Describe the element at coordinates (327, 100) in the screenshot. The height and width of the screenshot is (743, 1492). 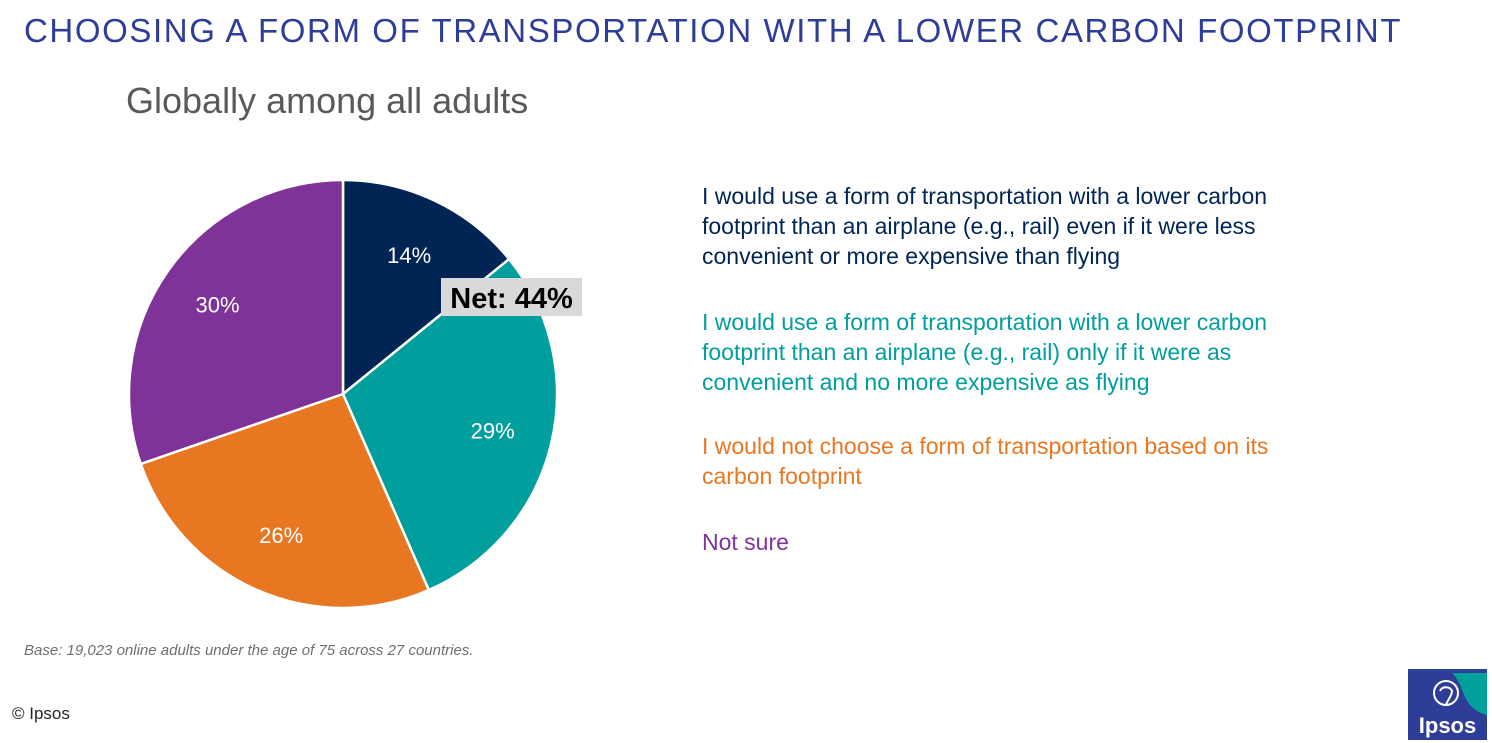
I see `chart-subtitle: Globally among all adults` at that location.